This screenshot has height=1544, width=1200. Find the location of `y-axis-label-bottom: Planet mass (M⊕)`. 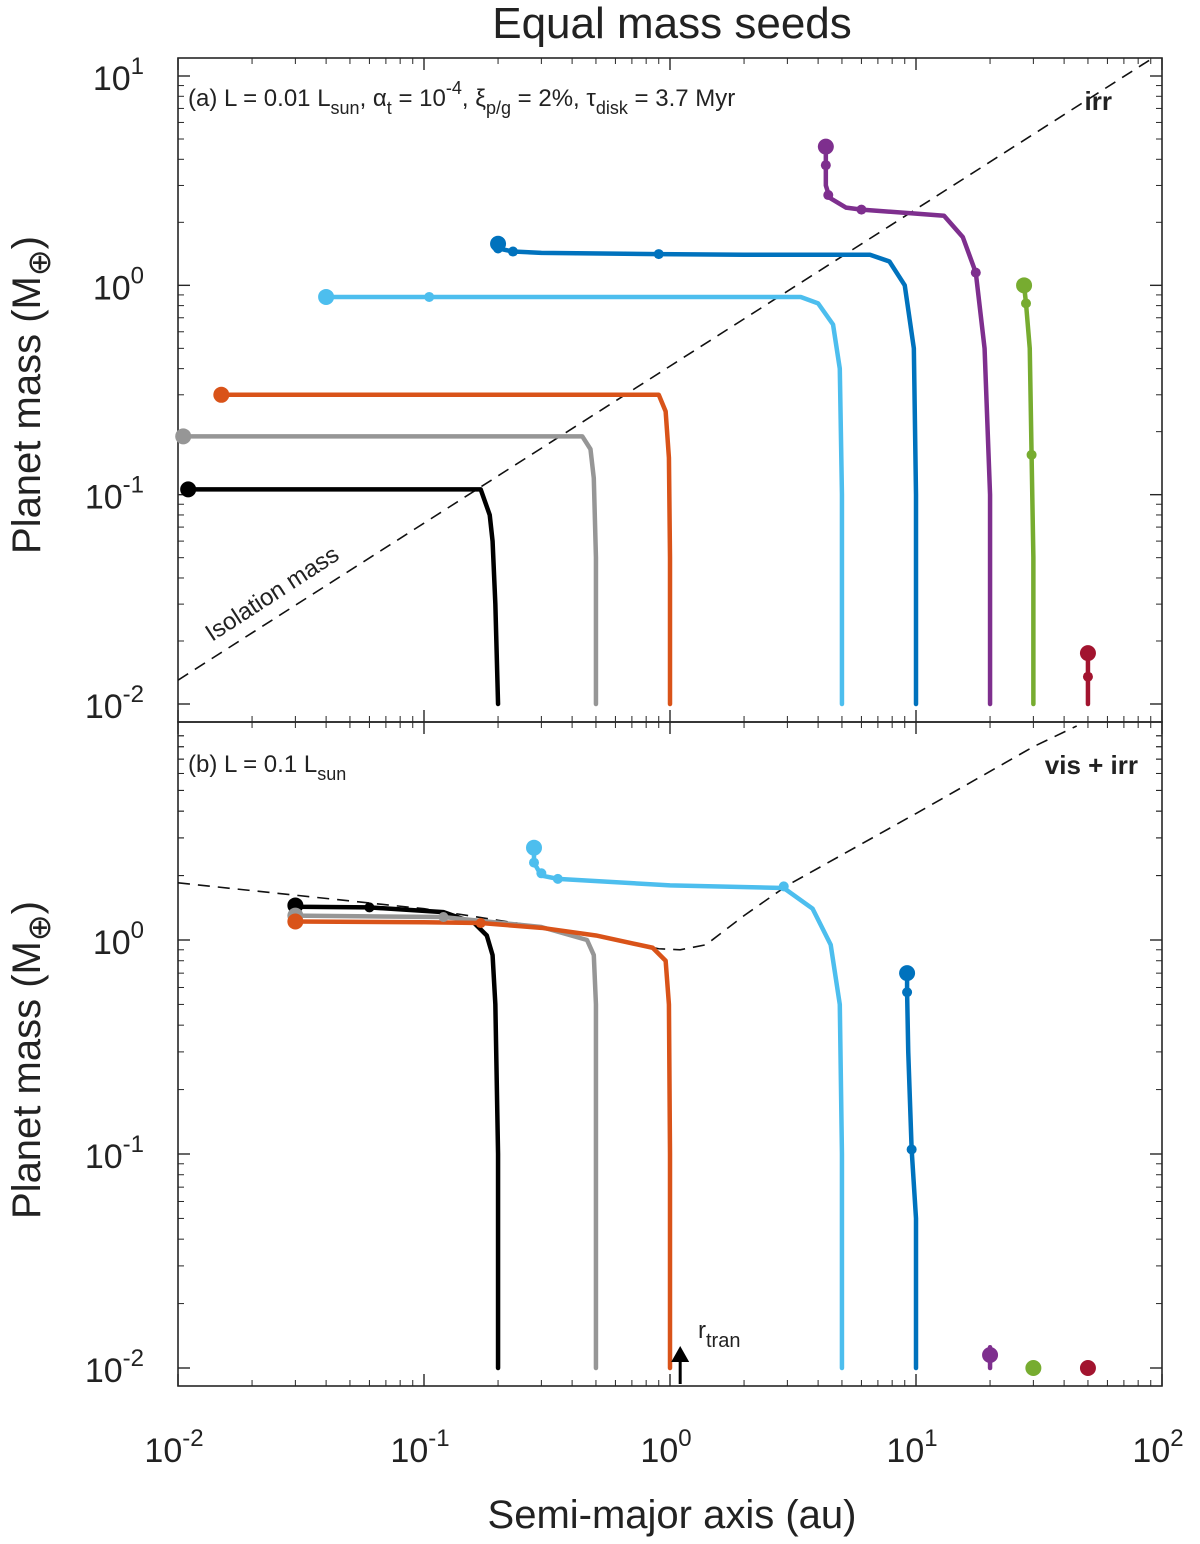

y-axis-label-bottom: Planet mass (M⊕) is located at coordinates (31, 1060).